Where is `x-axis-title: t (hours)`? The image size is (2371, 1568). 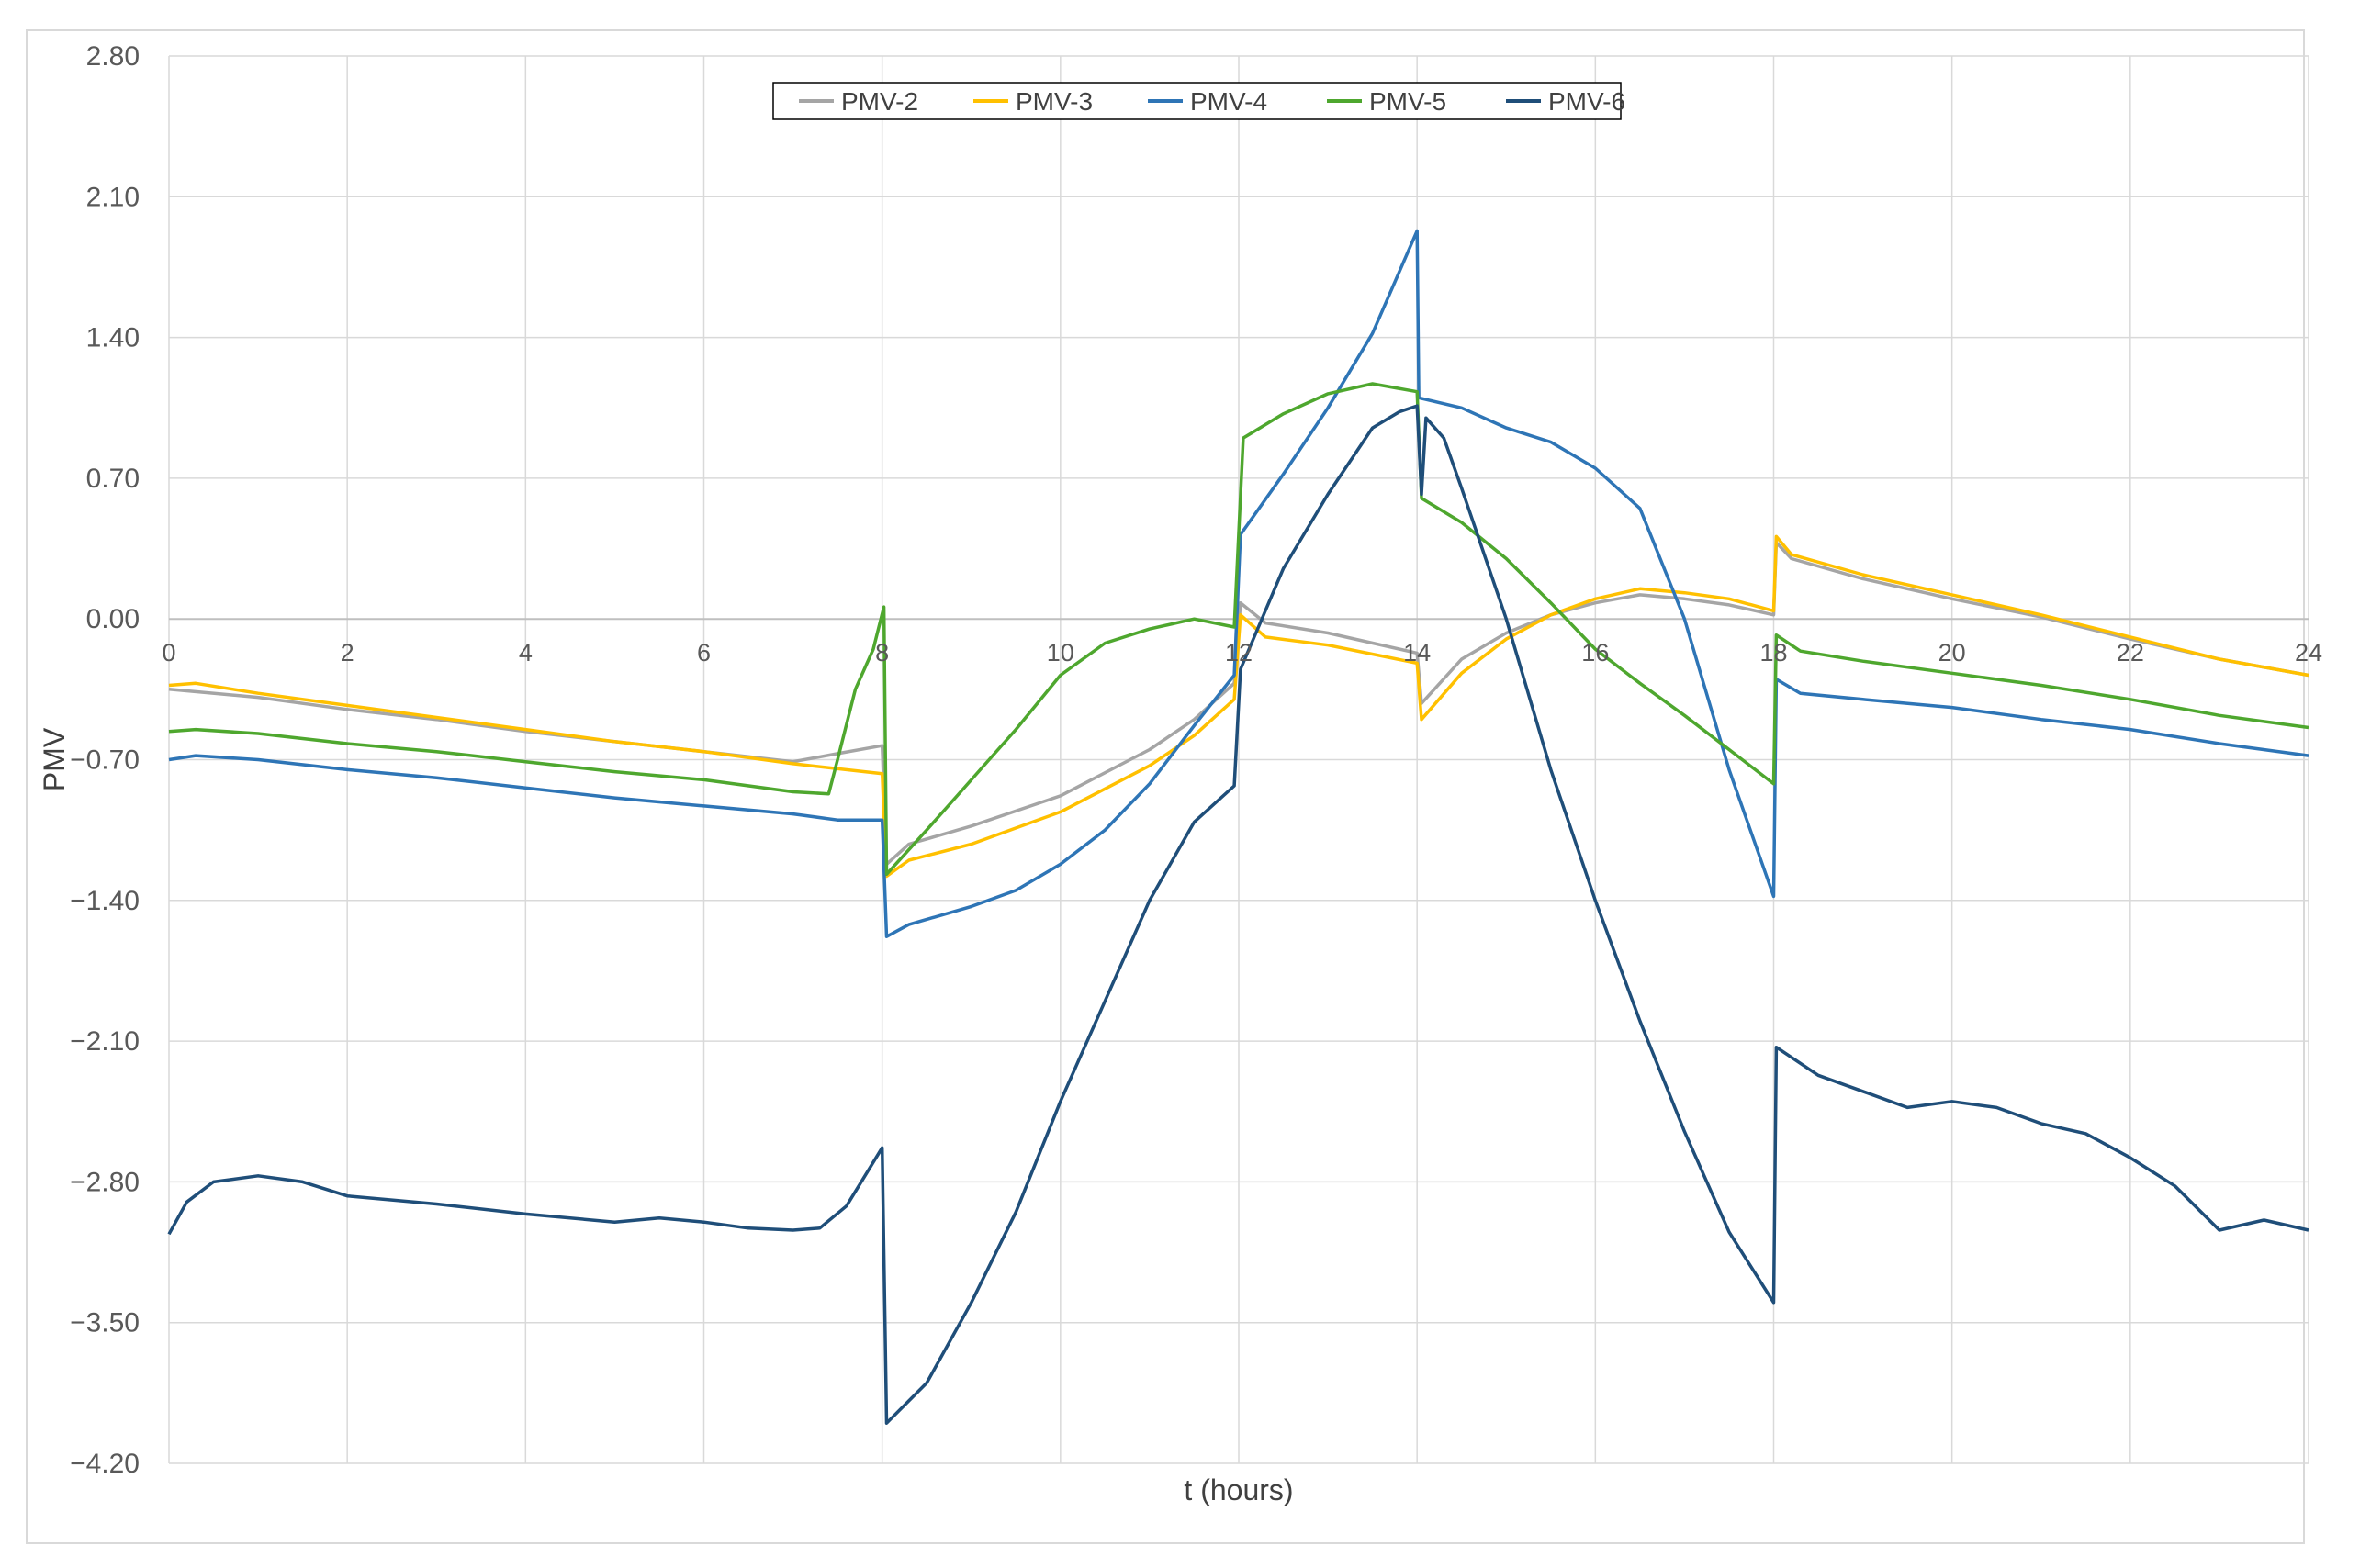
x-axis-title: t (hours) is located at coordinates (1239, 1489).